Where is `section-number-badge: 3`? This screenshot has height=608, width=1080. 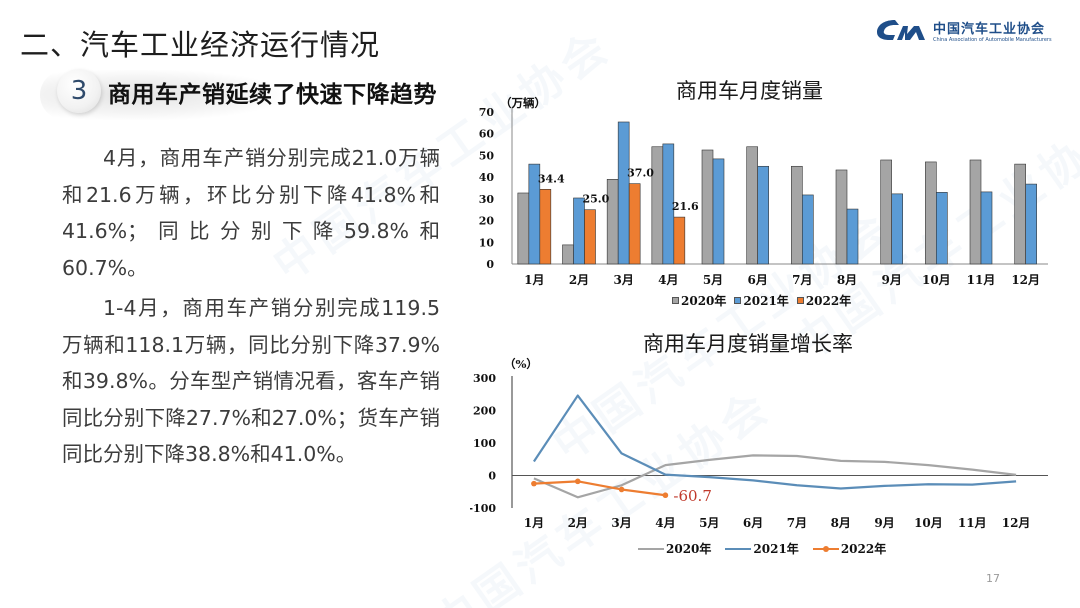
section-number-badge: 3 is located at coordinates (79, 91).